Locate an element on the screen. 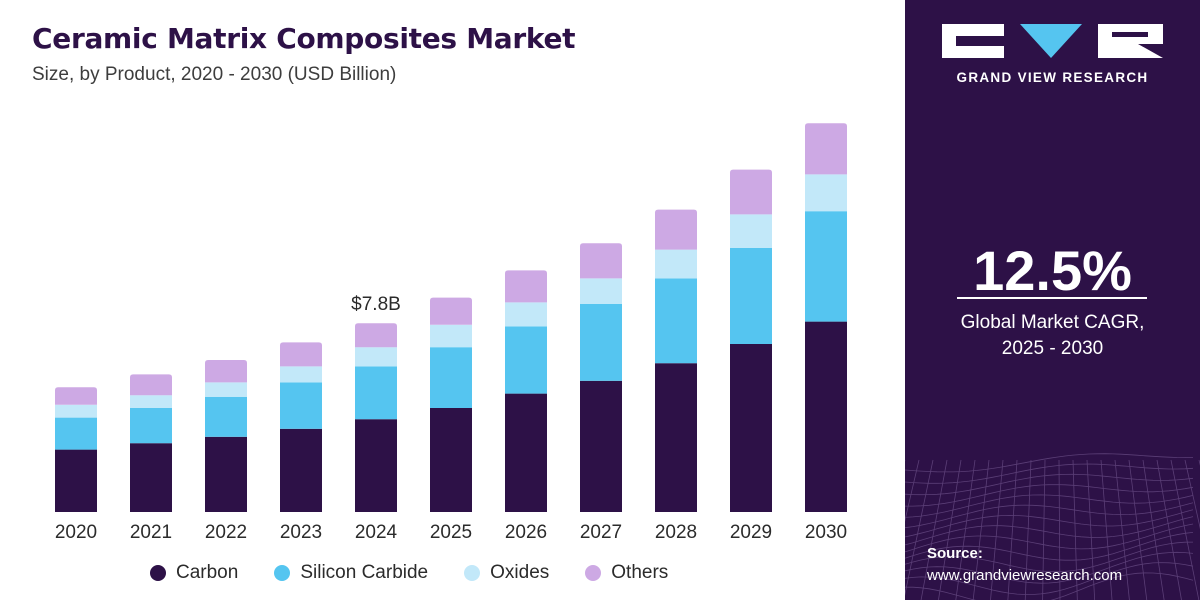 The width and height of the screenshot is (1200, 600). bar-segment-silicon-carbide-2020 is located at coordinates (76, 433).